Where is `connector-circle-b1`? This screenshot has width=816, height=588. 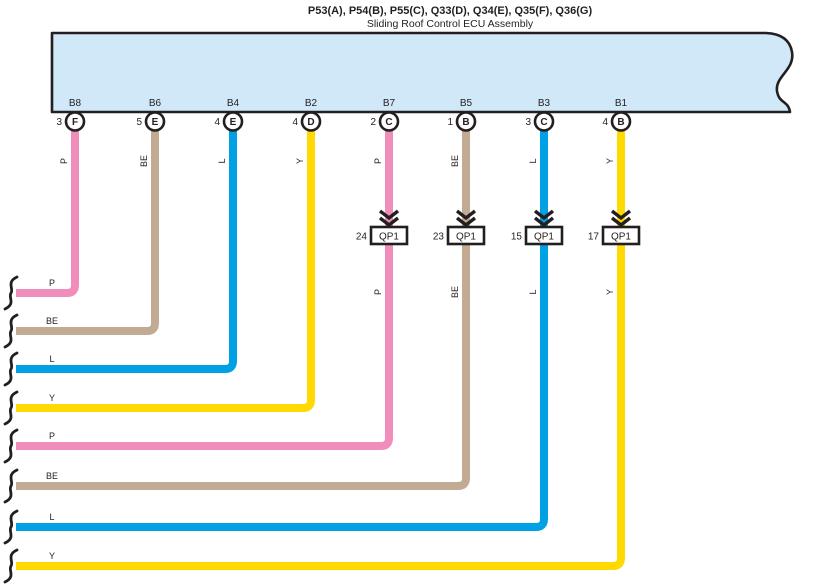
connector-circle-b1 is located at coordinates (621, 121).